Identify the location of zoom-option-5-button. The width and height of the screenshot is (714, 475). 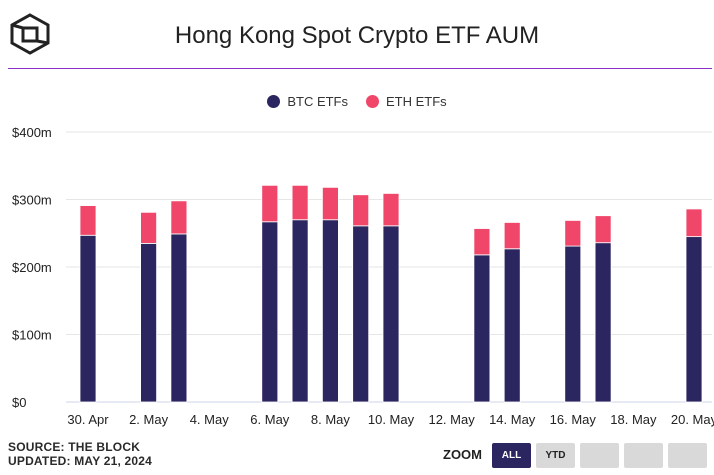
(687, 455).